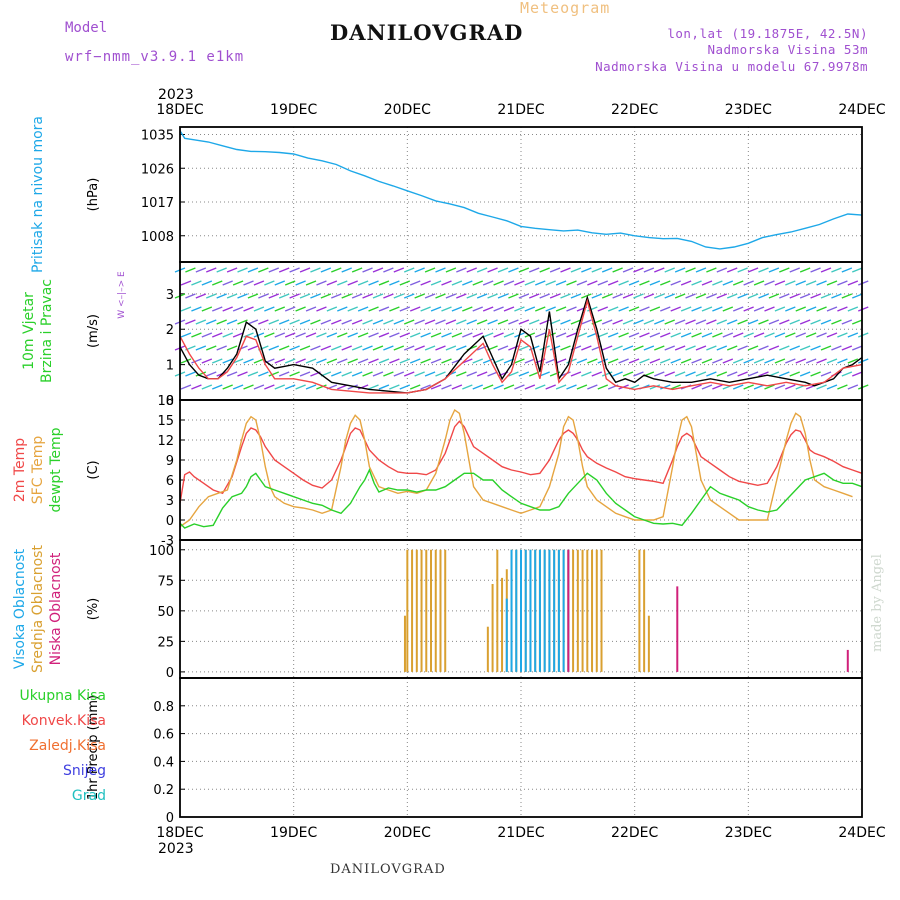  What do you see at coordinates (520, 833) in the screenshot?
I see `x-tick-label-bottom: 21DEC` at bounding box center [520, 833].